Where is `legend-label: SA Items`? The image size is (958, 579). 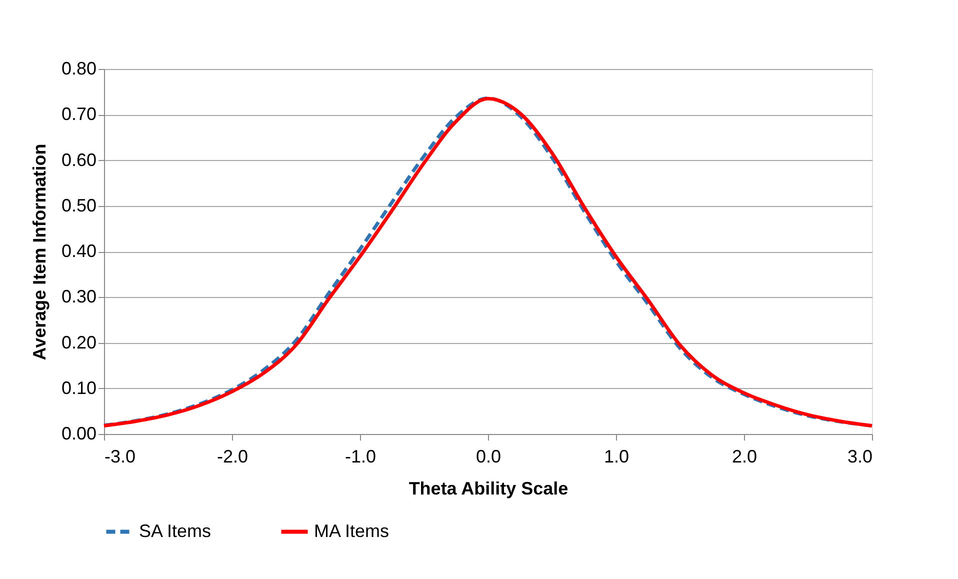 legend-label: SA Items is located at coordinates (175, 530).